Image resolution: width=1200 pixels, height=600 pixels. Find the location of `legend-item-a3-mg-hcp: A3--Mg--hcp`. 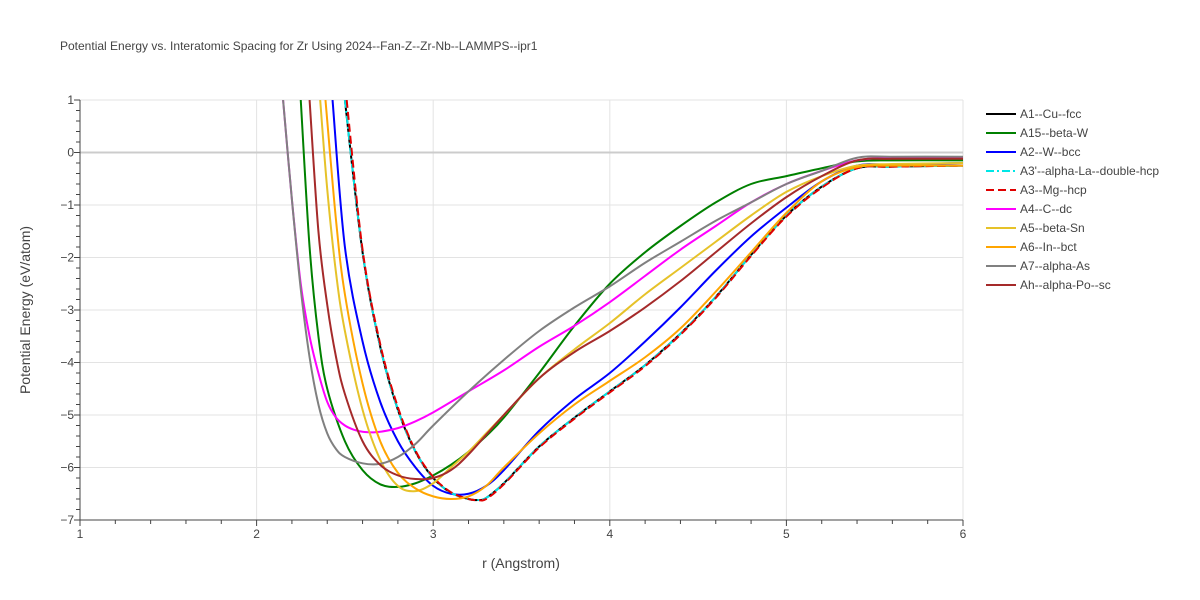

legend-item-a3-mg-hcp: A3--Mg--hcp is located at coordinates (1036, 190).